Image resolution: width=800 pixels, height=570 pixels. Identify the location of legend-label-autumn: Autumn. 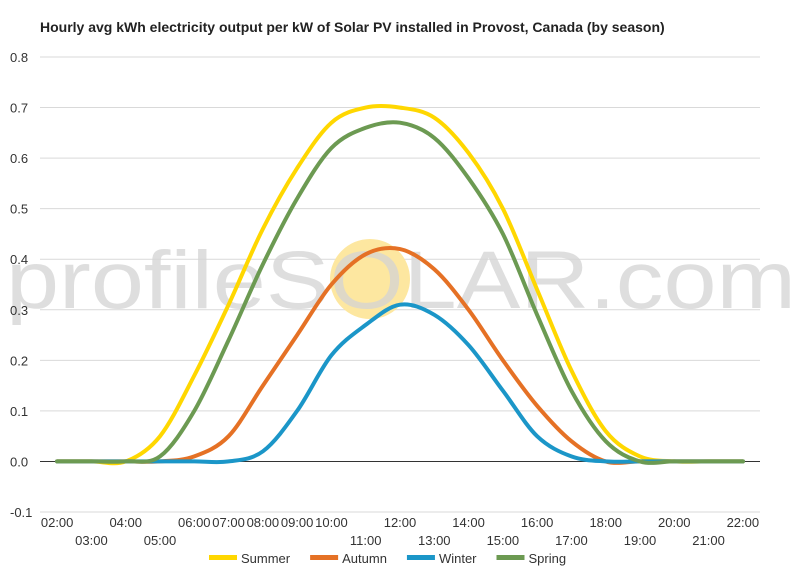
(364, 558).